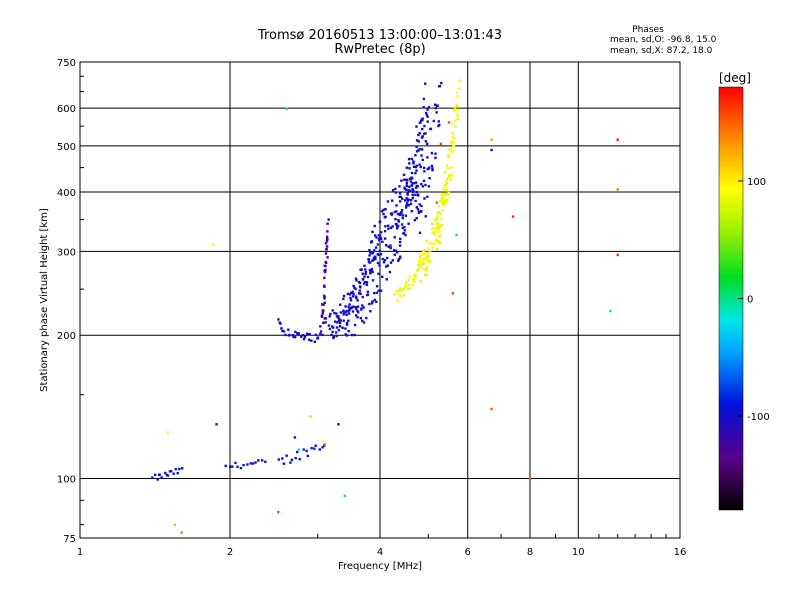 The height and width of the screenshot is (600, 800). I want to click on x-tick-label: 1, so click(80, 552).